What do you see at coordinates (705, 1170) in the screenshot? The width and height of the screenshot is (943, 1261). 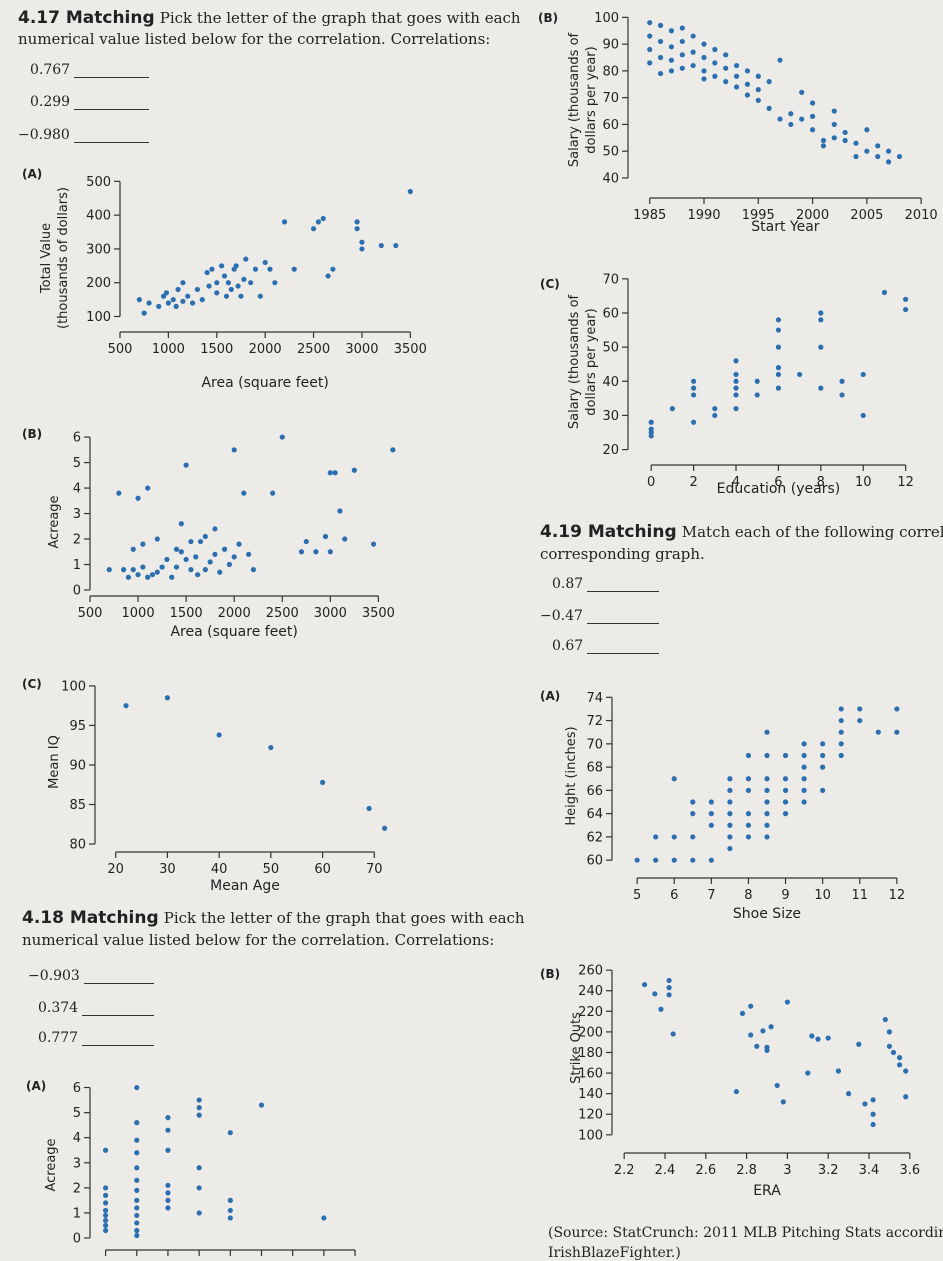 I see `x-tick-label: 2.6` at bounding box center [705, 1170].